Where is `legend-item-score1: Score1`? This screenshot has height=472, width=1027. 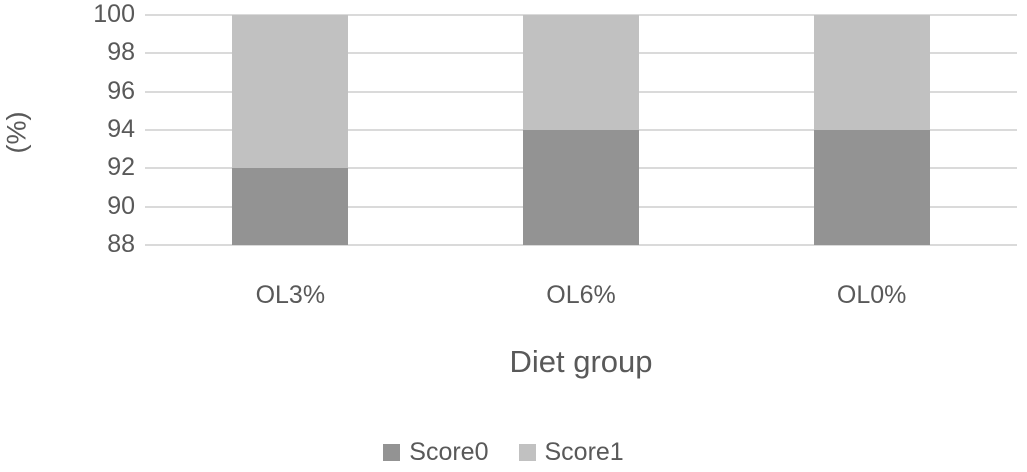
legend-item-score1: Score1 is located at coordinates (571, 452).